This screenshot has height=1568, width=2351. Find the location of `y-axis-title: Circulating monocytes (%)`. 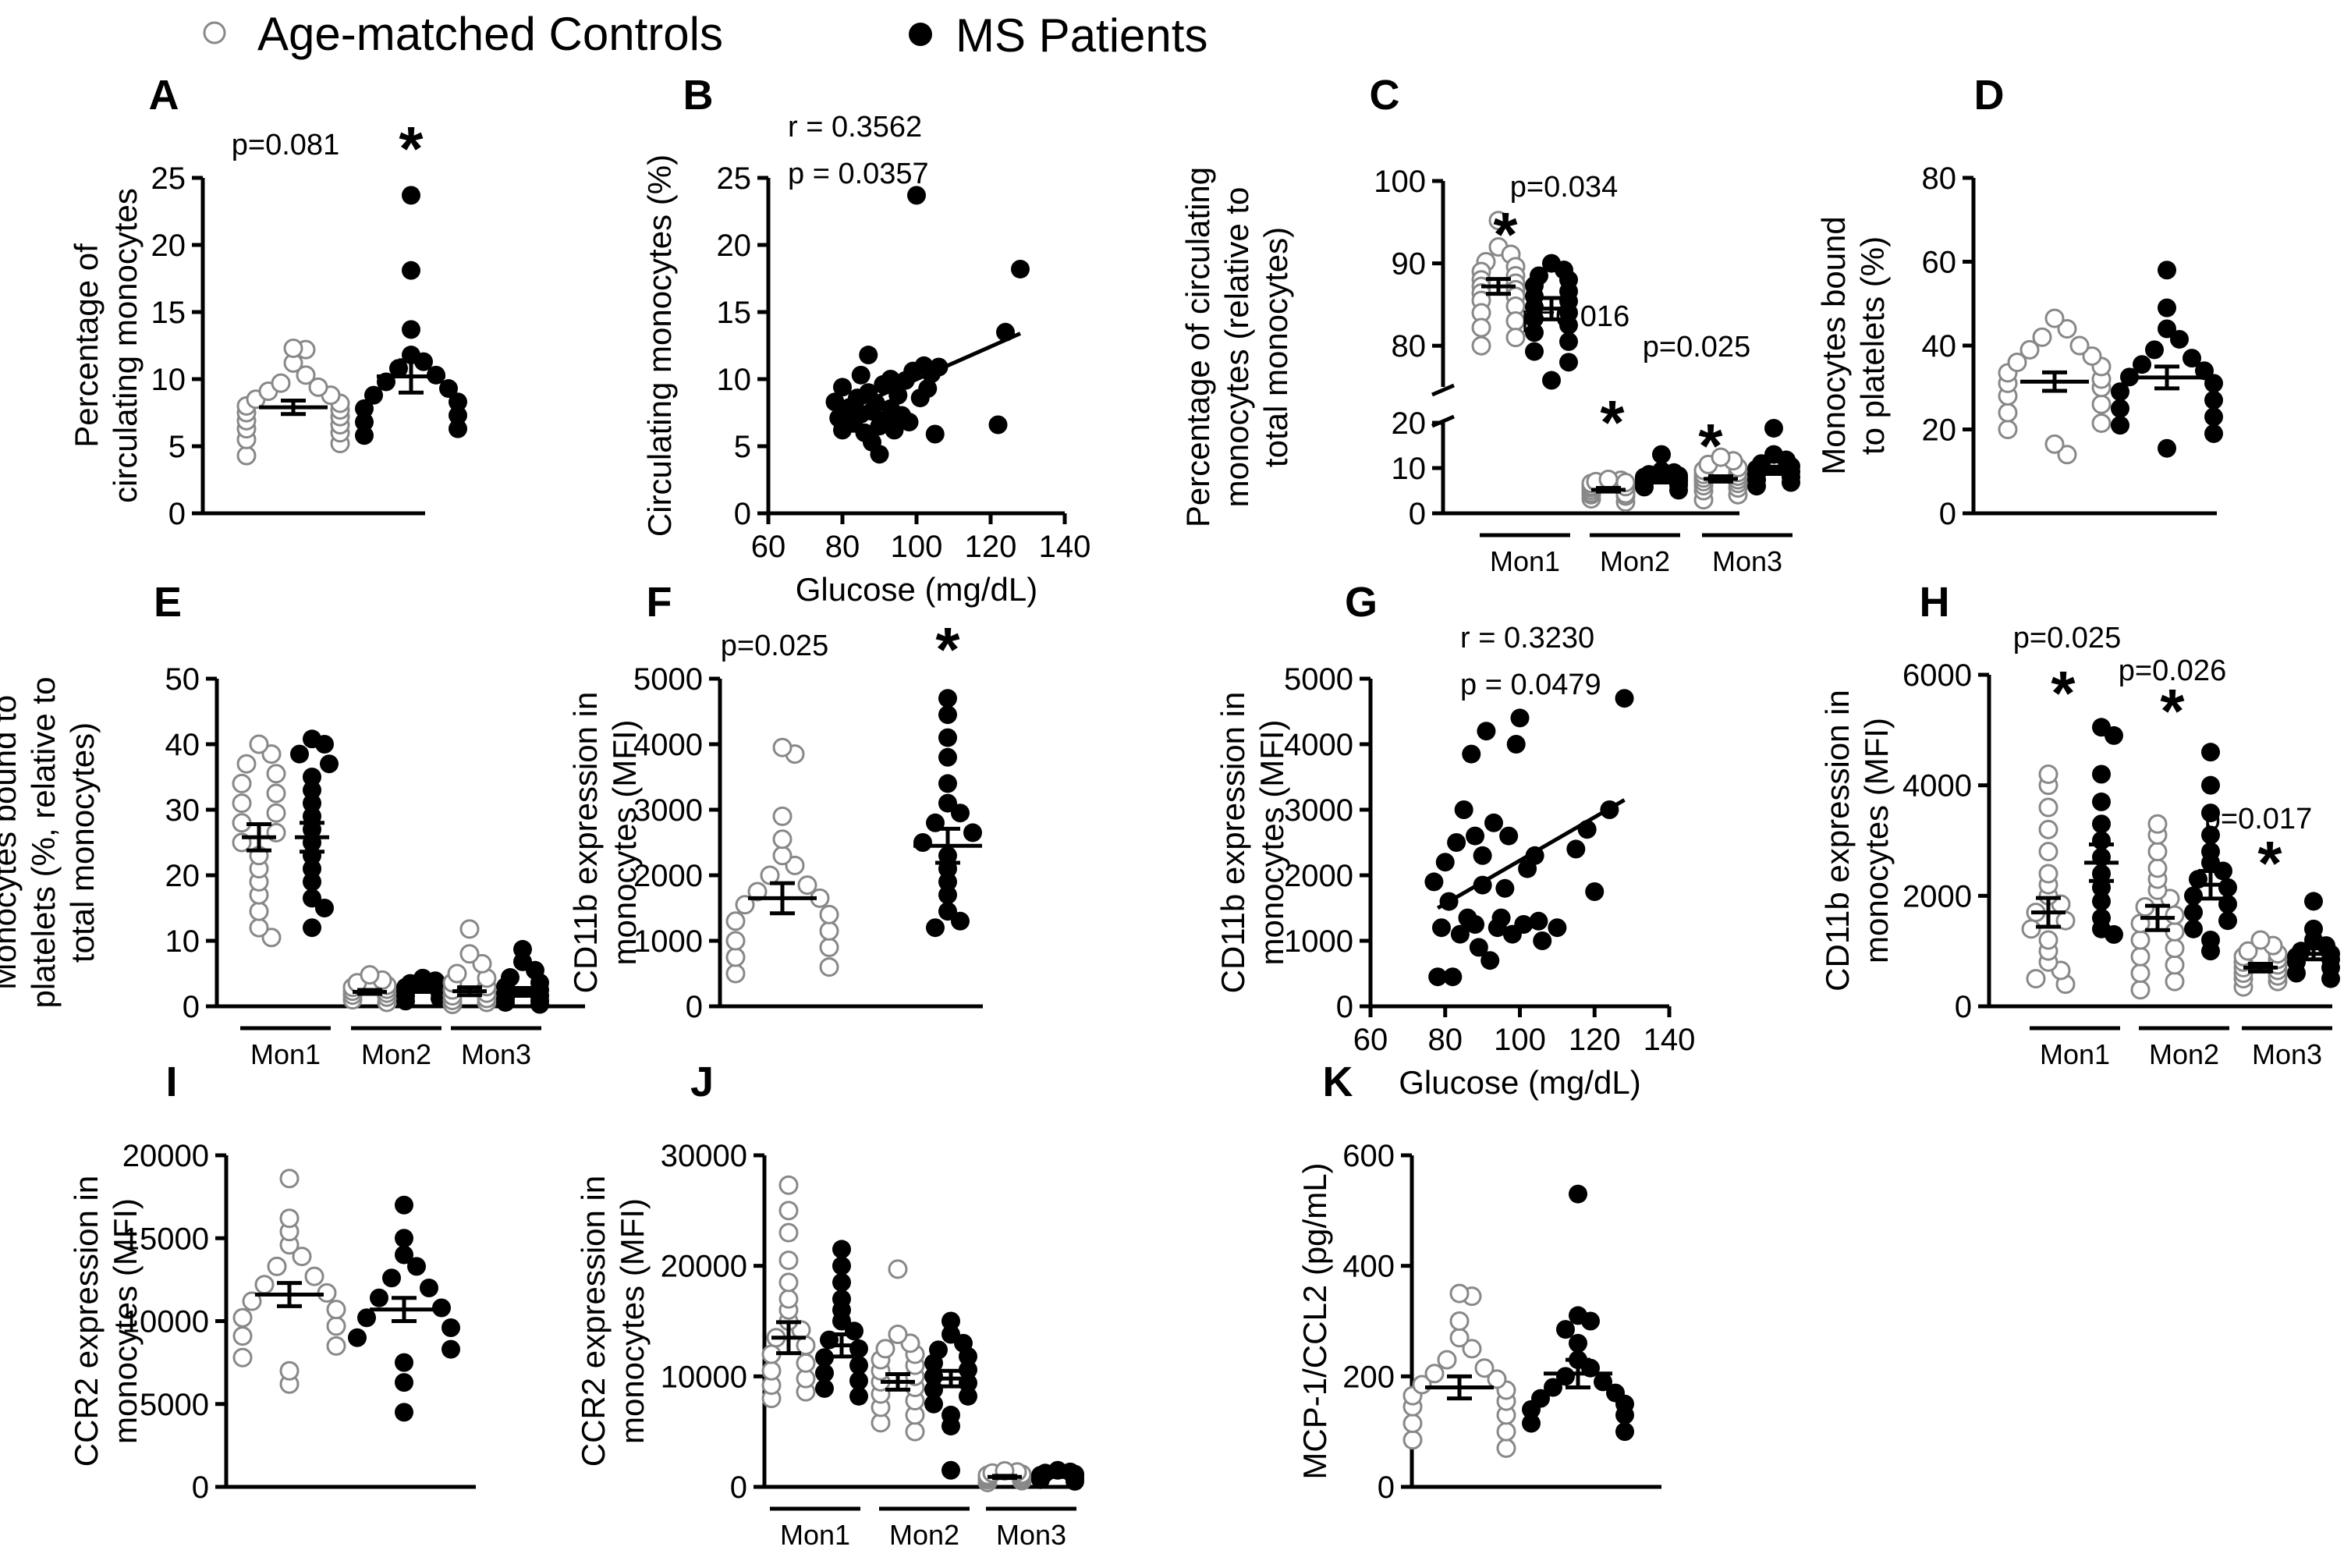

y-axis-title: Circulating monocytes (%) is located at coordinates (659, 345).